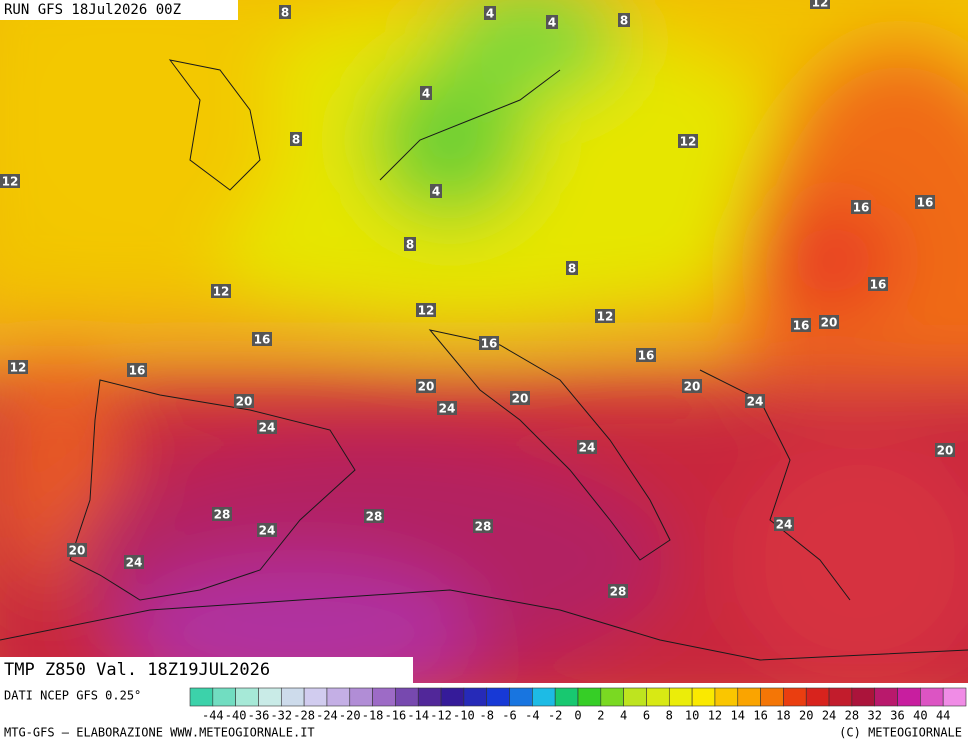 Image resolution: width=968 pixels, height=745 pixels. Describe the element at coordinates (943, 716) in the screenshot. I see `color-bar-label: 44` at that location.